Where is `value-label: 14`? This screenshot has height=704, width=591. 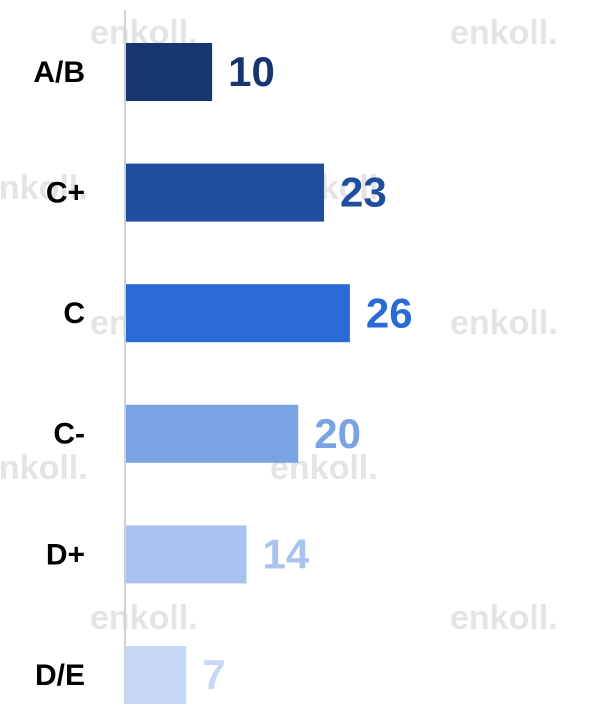 value-label: 14 is located at coordinates (286, 553).